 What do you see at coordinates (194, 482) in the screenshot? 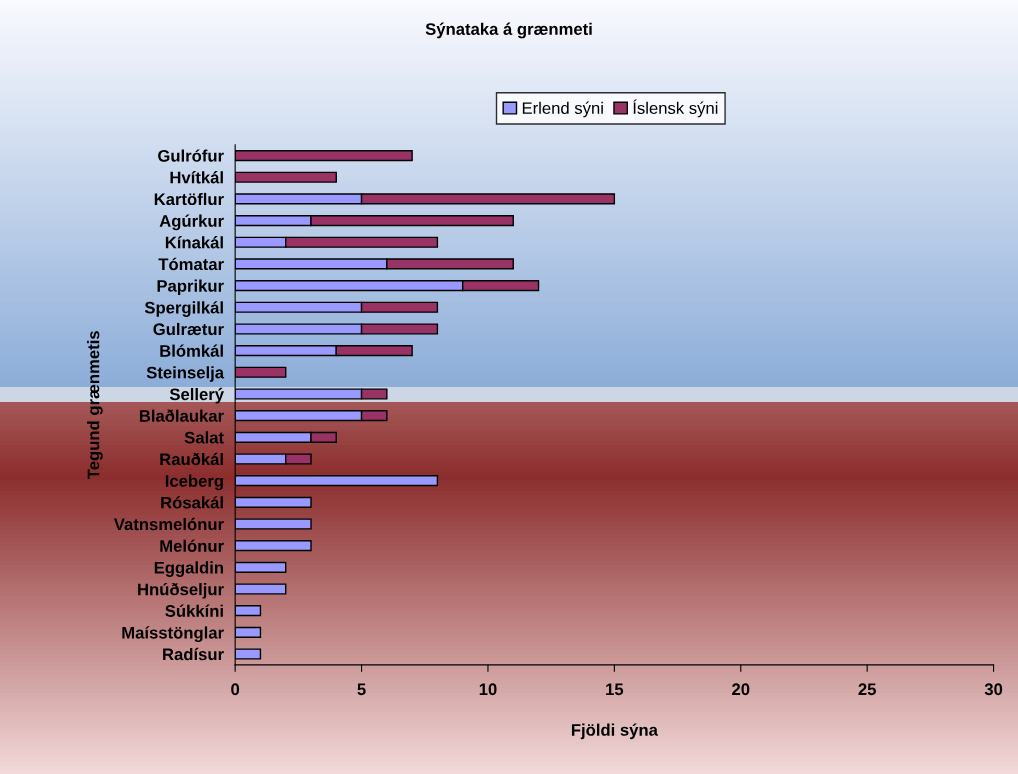
I see `y-tick-label: Iceberg` at bounding box center [194, 482].